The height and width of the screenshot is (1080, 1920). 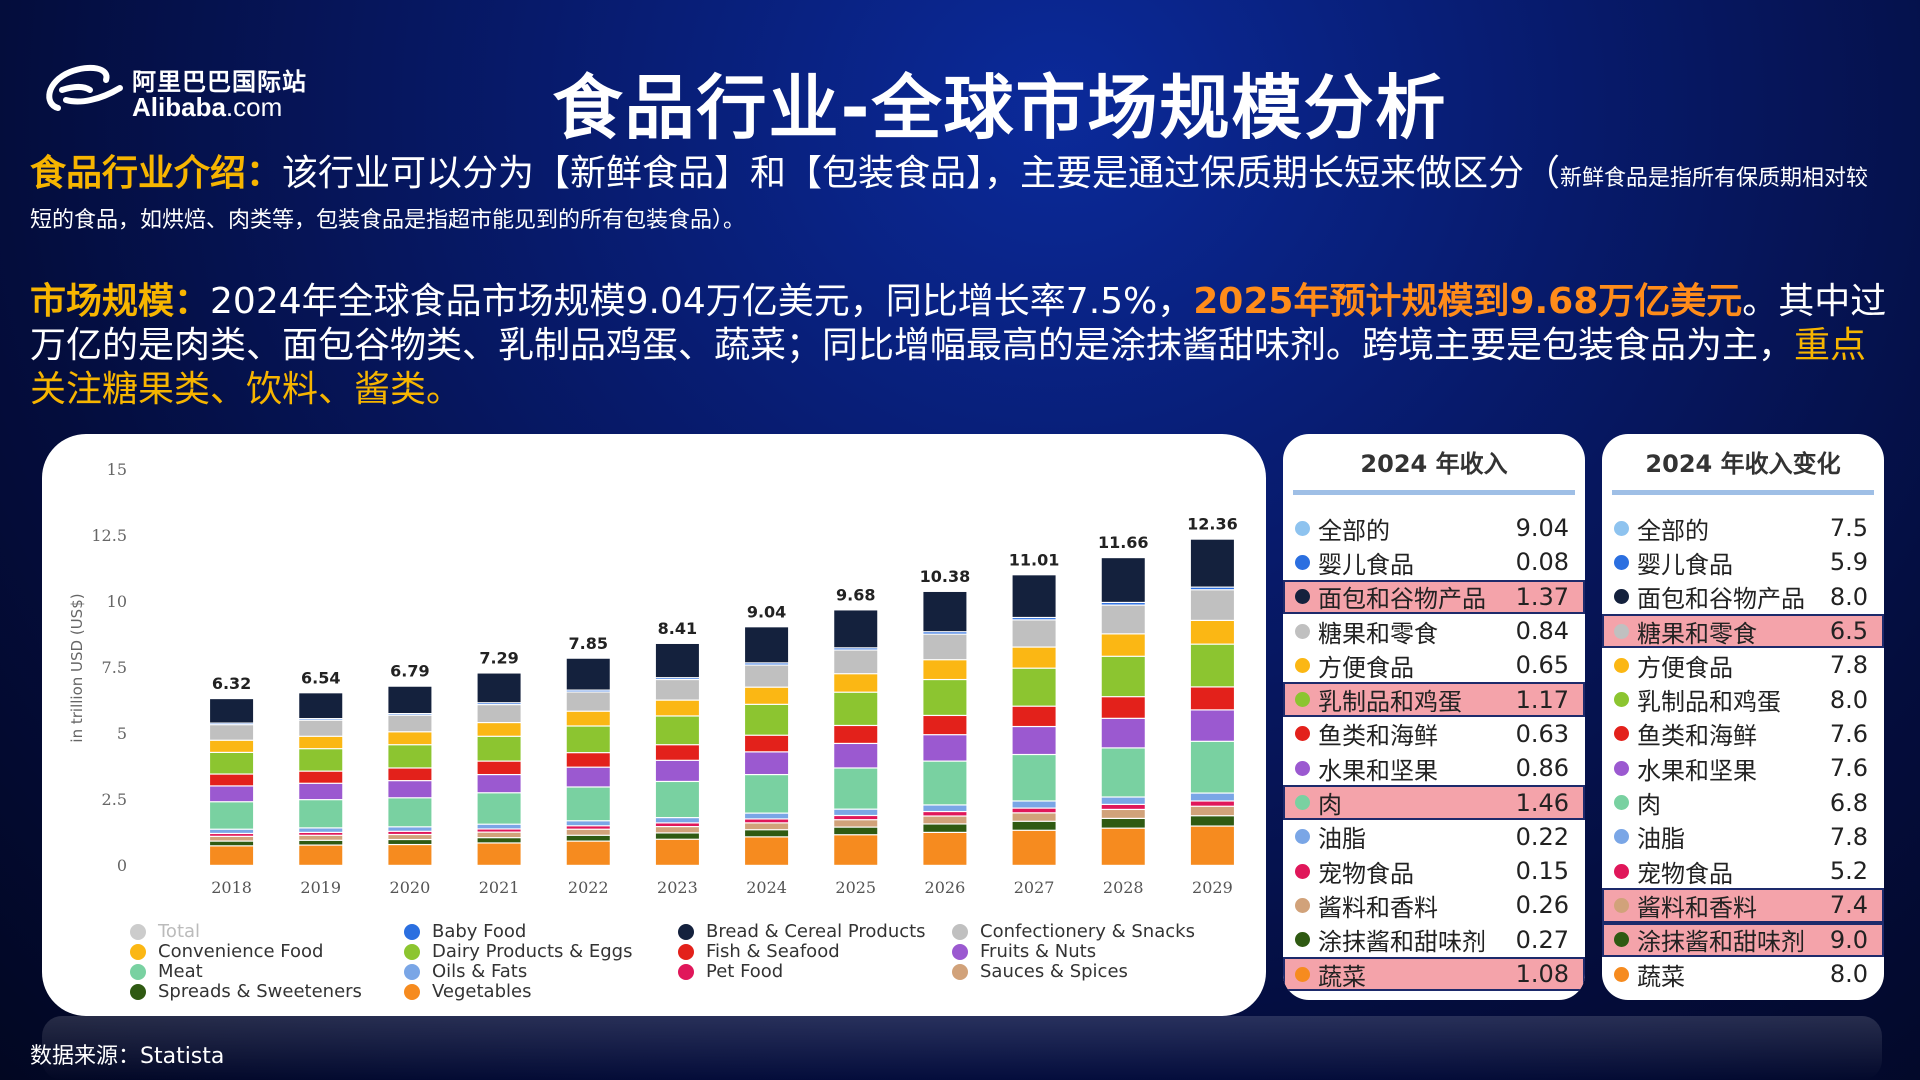 I want to click on y-tick-label: 5, so click(x=122, y=733).